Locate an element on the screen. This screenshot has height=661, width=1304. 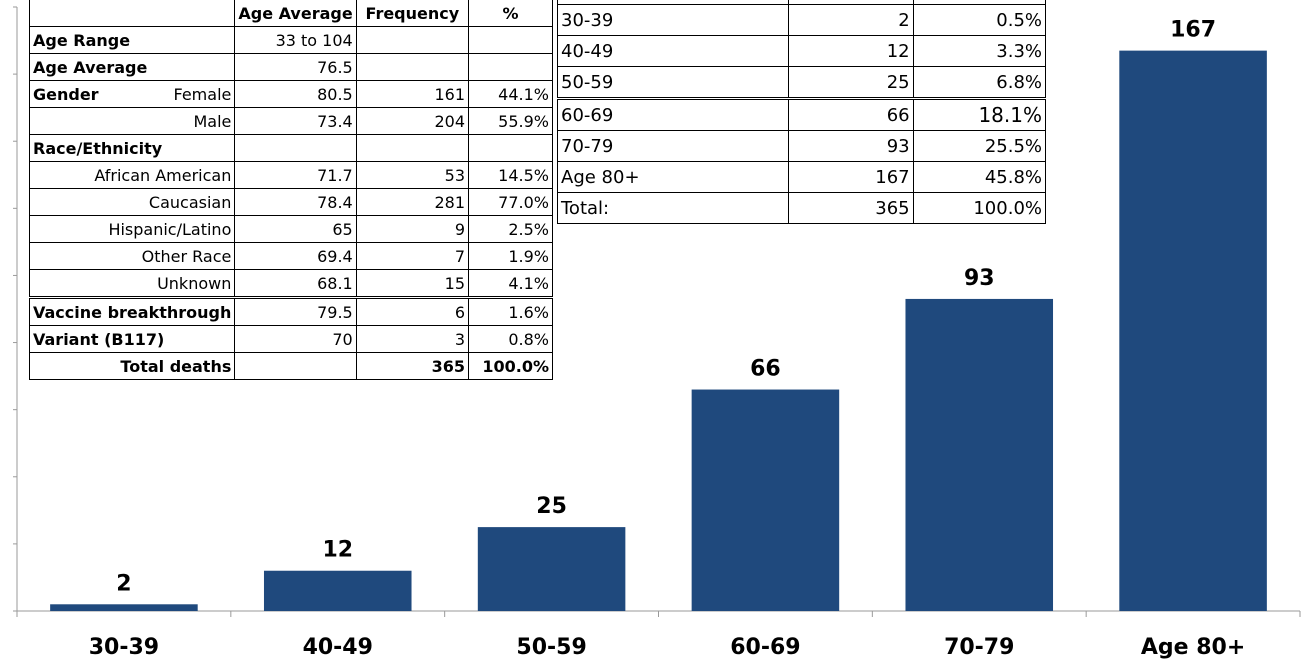
age-table-row: 70-79 93 25.5% is located at coordinates (802, 146).